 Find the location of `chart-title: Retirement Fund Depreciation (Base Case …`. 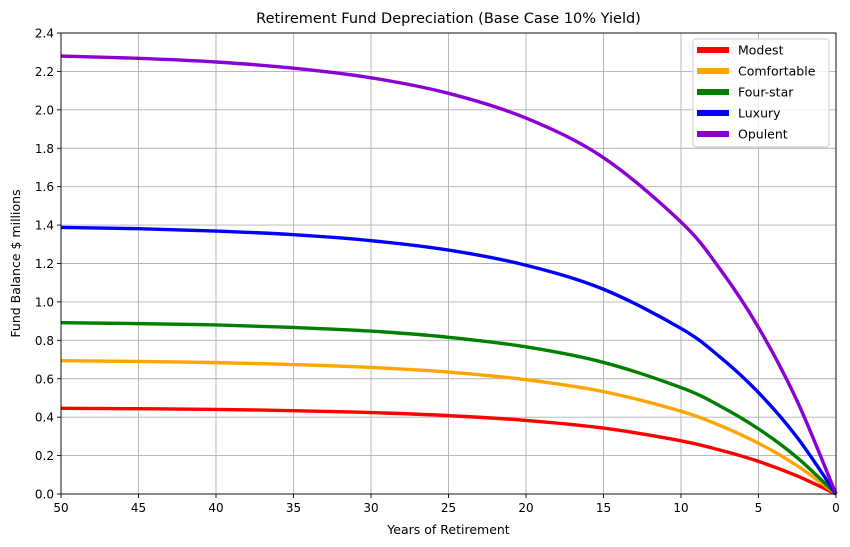

chart-title: Retirement Fund Depreciation (Base Case … is located at coordinates (448, 19).